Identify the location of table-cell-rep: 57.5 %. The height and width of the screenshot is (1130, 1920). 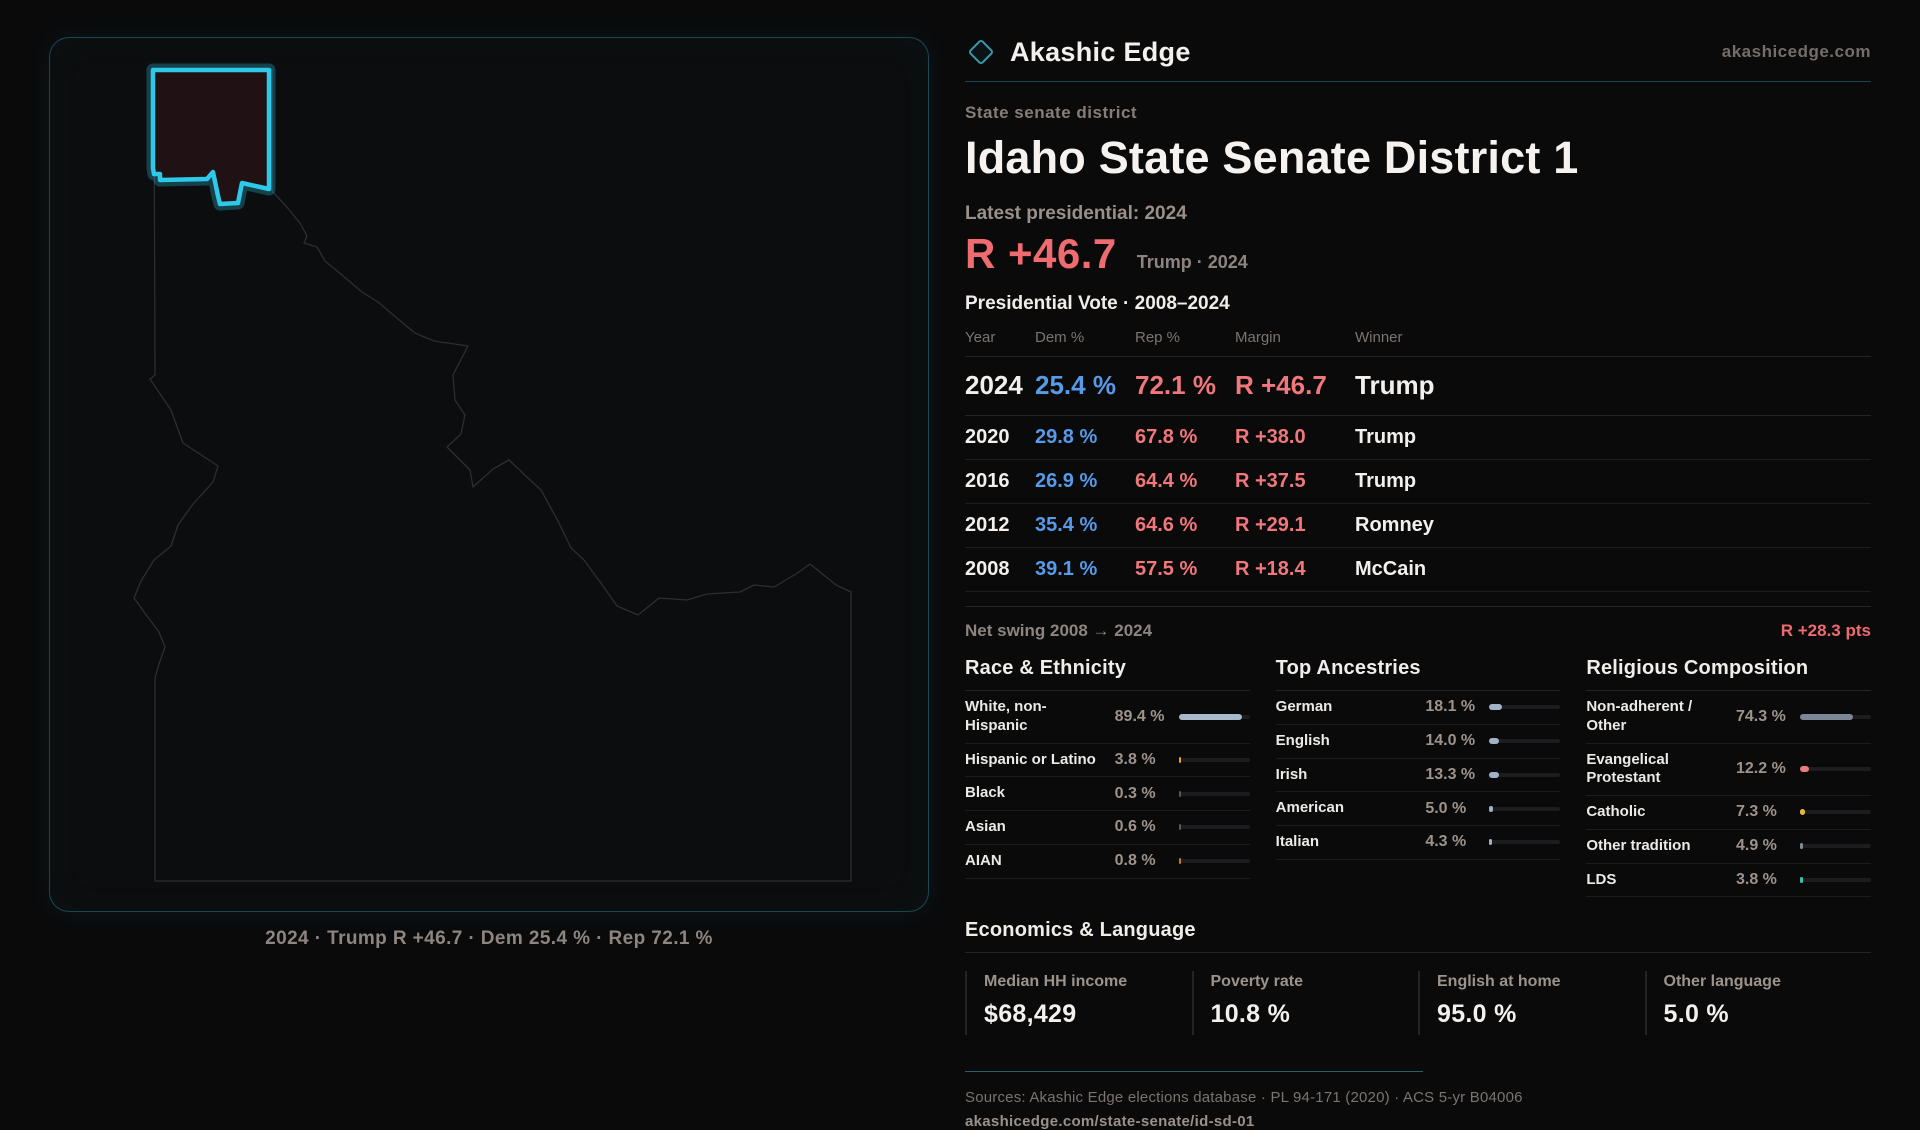
(1185, 569).